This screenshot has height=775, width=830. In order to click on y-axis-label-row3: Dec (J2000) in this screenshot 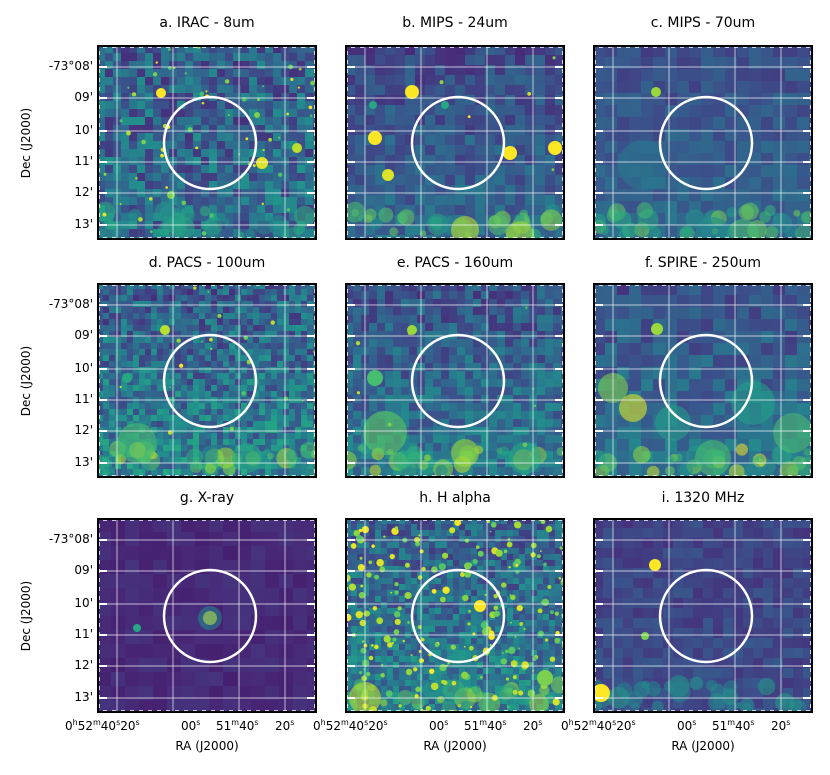, I will do `click(26, 615)`.